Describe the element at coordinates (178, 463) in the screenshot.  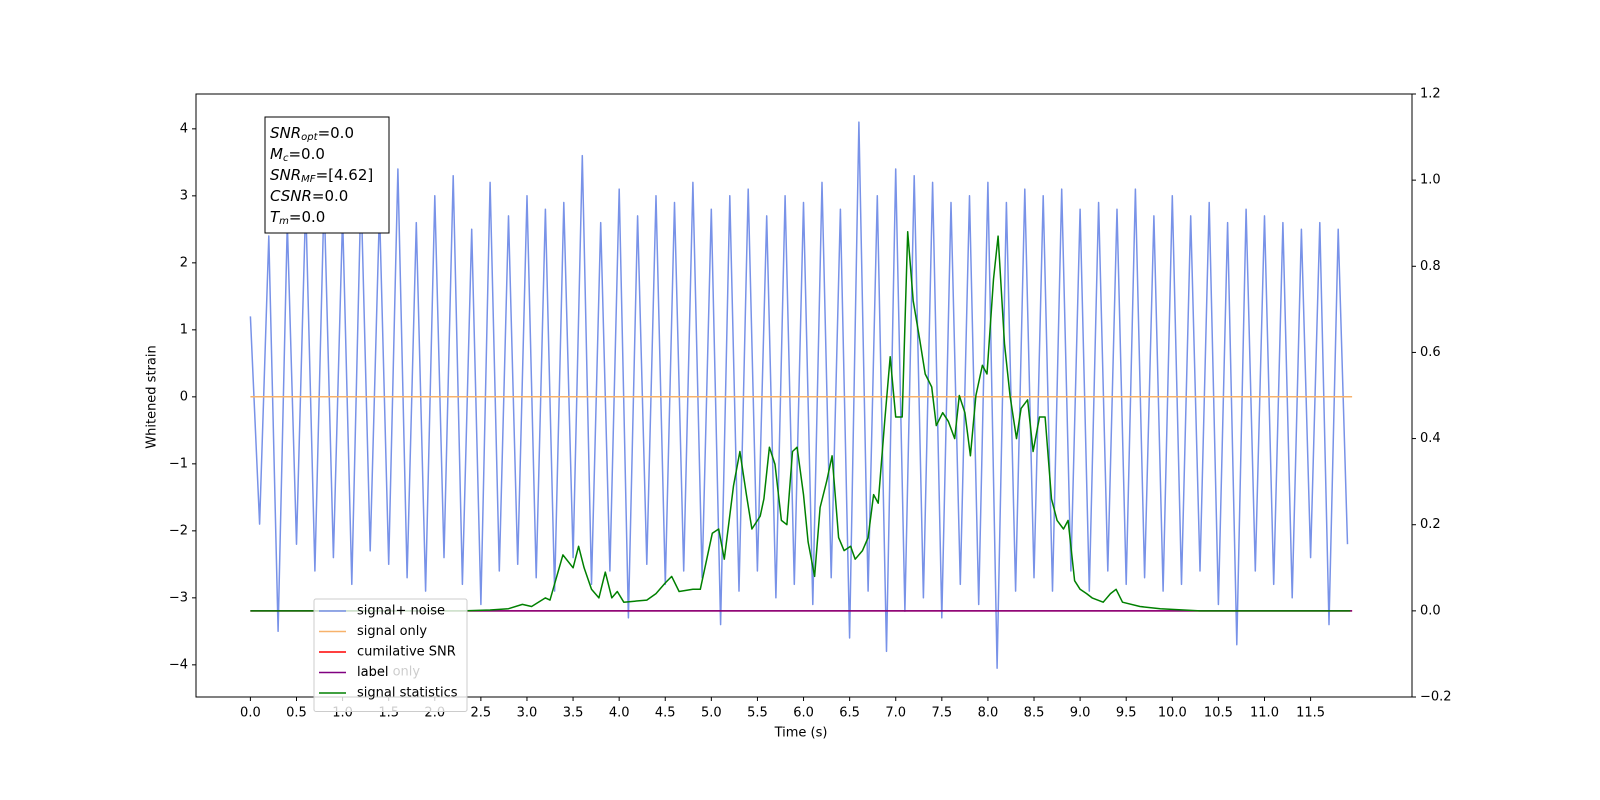
I see `y-tick-label: −1` at that location.